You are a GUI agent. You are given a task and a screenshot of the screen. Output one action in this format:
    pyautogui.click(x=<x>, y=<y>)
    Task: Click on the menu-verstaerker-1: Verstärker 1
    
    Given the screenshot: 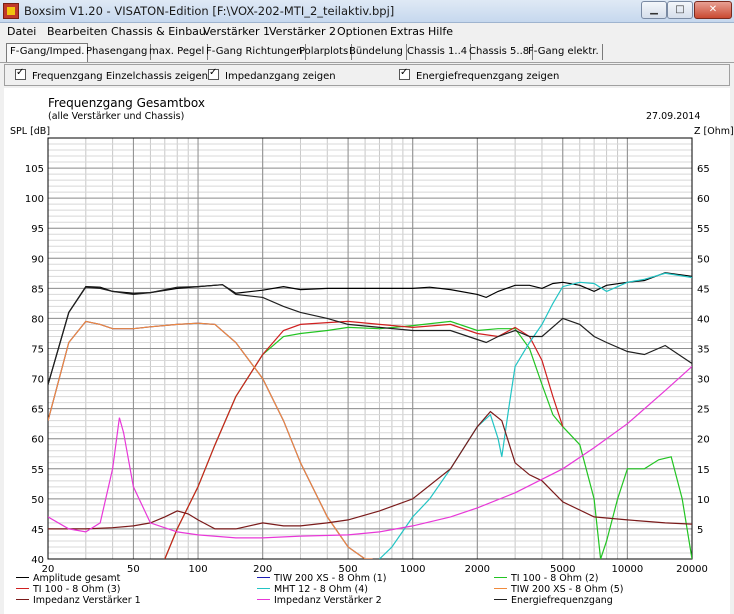 What is the action you would take?
    pyautogui.click(x=237, y=31)
    